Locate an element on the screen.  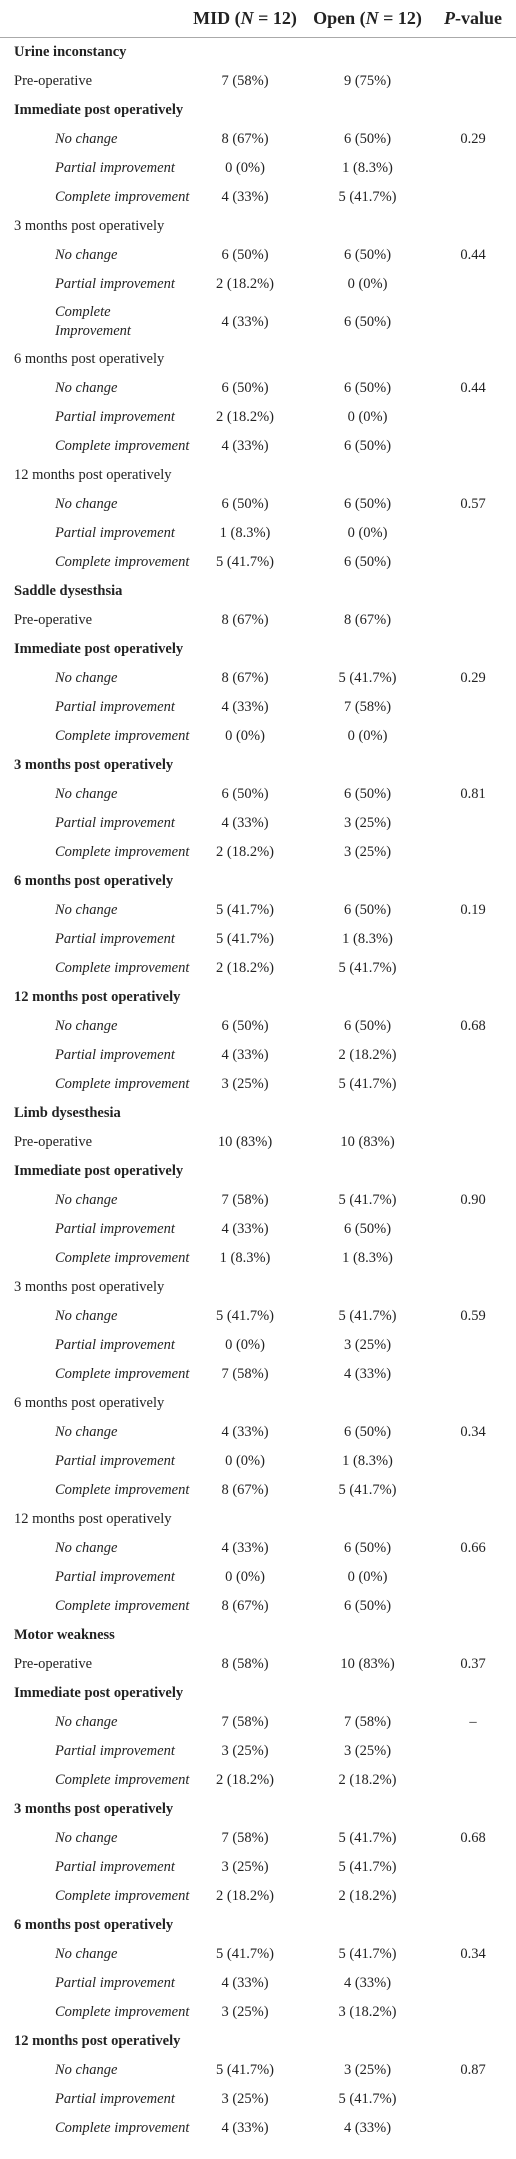
cell-mid: 5 (41.7%) is located at coordinates (245, 910).